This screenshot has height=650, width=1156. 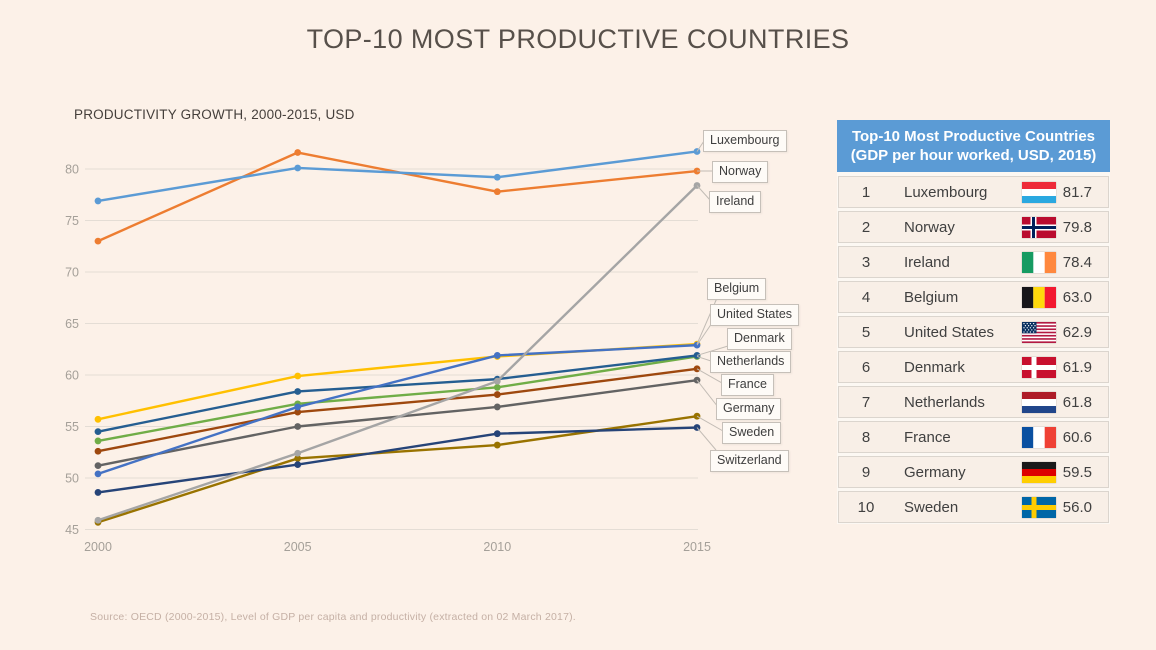 I want to click on series-label-united-states: United States, so click(x=755, y=315).